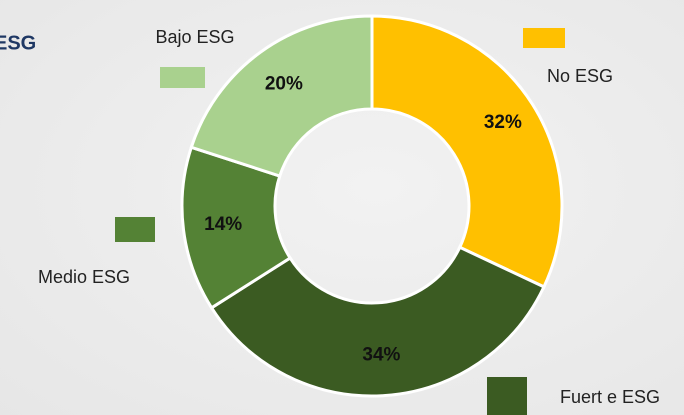  I want to click on legend-label: No ESG, so click(580, 76).